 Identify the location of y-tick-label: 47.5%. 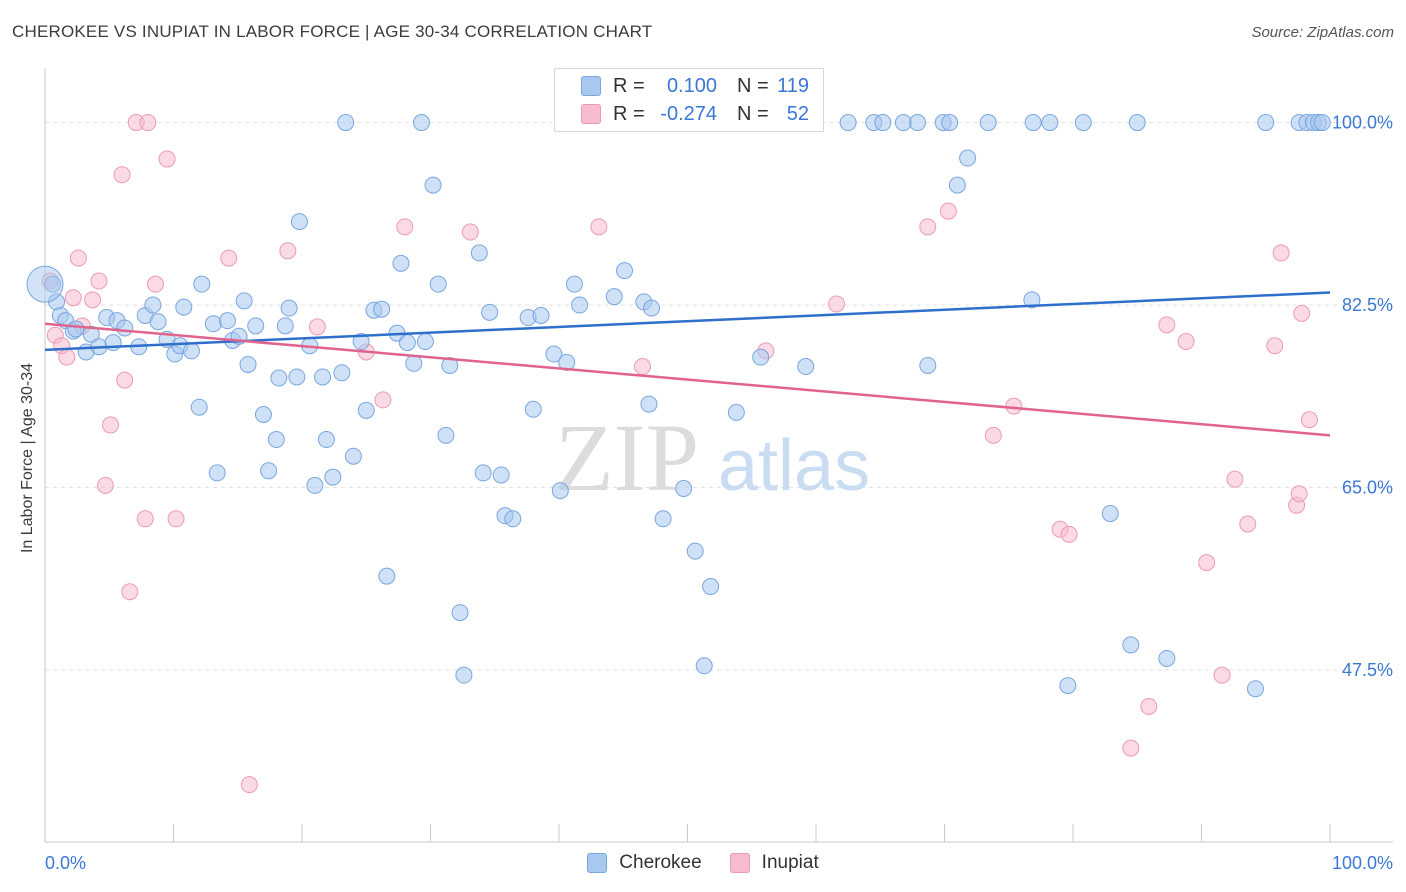
(1367, 670).